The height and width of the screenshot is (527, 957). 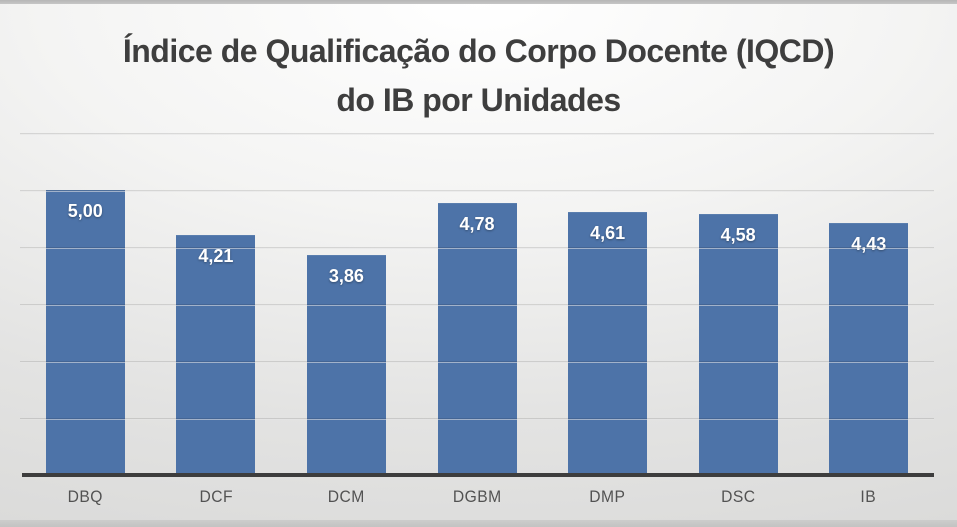 What do you see at coordinates (216, 355) in the screenshot?
I see `bar-dcf: 4,21` at bounding box center [216, 355].